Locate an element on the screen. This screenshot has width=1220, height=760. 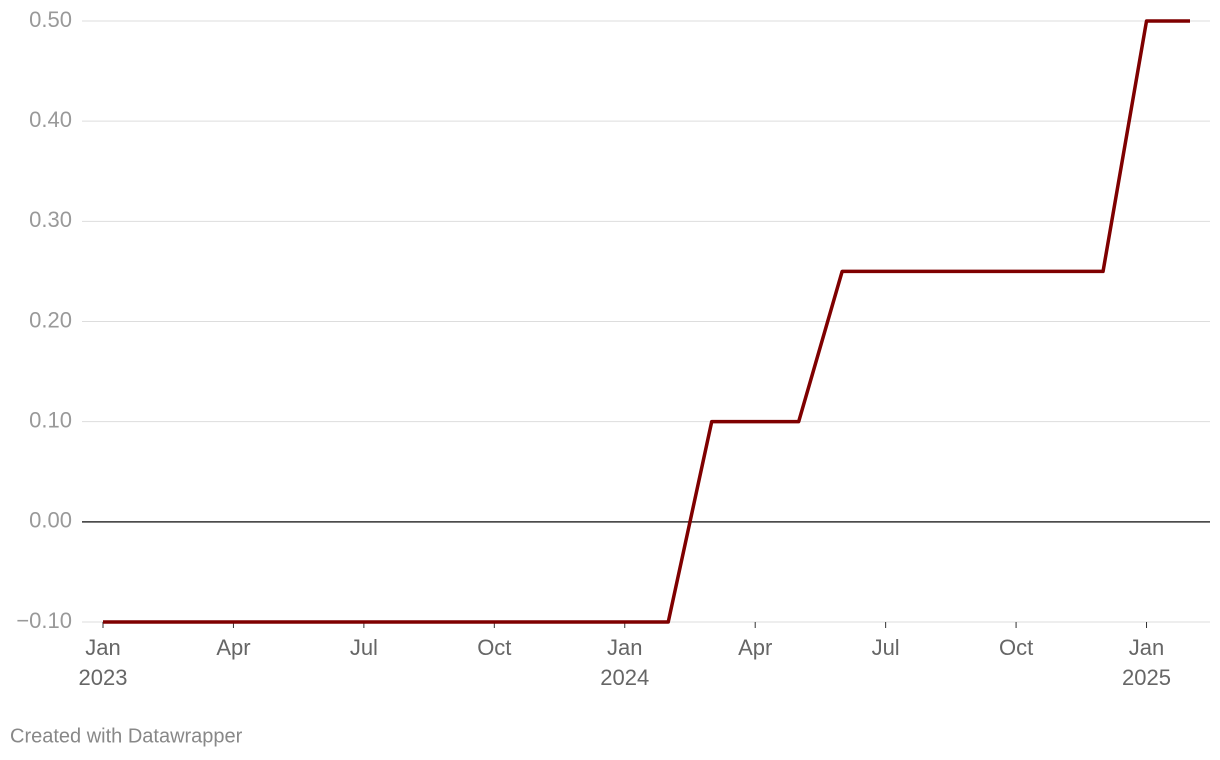
y-tick-label: 0.40 is located at coordinates (50, 119).